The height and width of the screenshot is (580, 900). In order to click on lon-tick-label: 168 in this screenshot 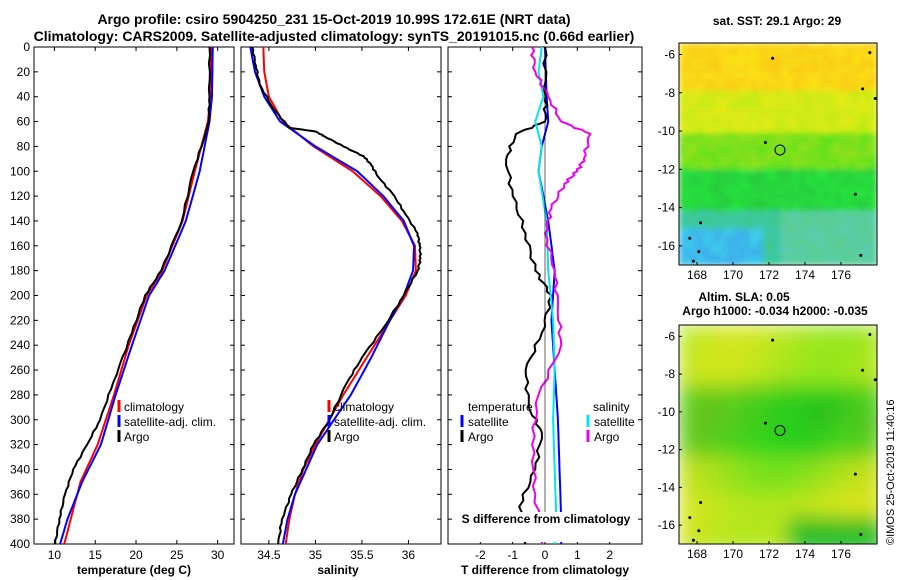, I will do `click(697, 554)`.